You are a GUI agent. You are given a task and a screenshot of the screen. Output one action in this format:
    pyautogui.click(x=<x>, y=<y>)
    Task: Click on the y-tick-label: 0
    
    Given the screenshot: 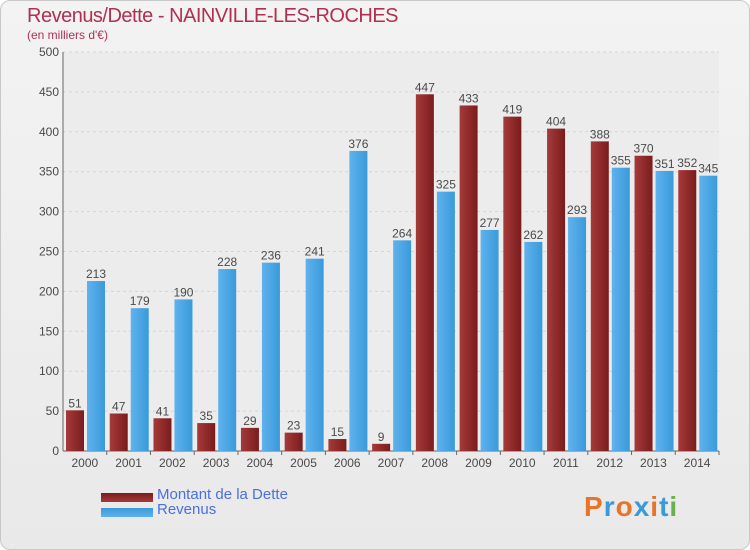 What is the action you would take?
    pyautogui.click(x=55, y=451)
    